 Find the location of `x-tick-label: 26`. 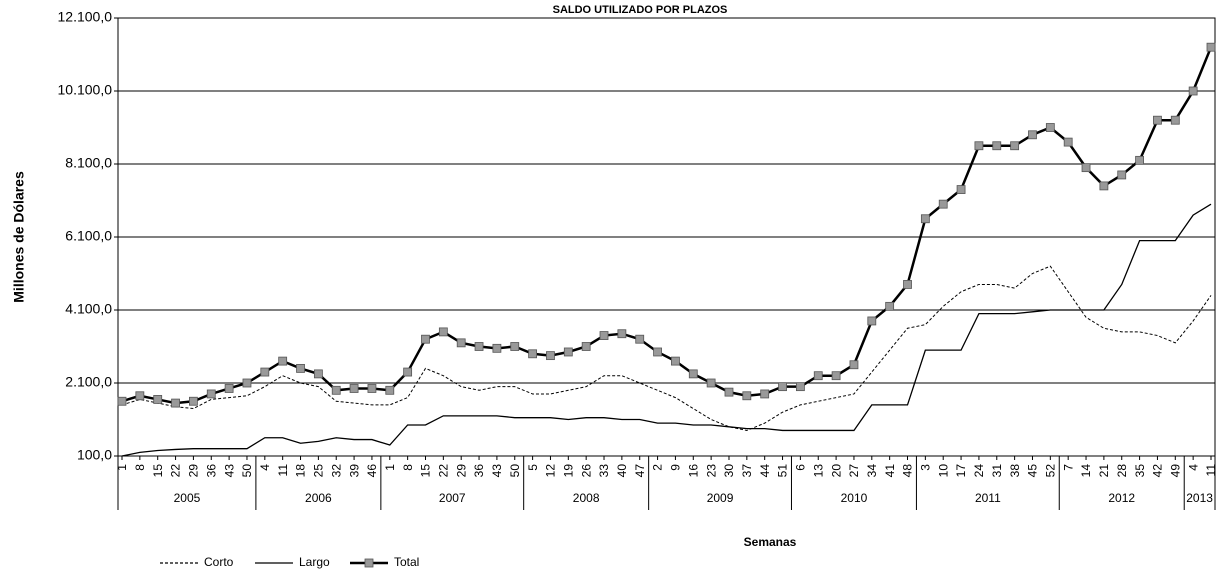

x-tick-label: 26 is located at coordinates (586, 471).